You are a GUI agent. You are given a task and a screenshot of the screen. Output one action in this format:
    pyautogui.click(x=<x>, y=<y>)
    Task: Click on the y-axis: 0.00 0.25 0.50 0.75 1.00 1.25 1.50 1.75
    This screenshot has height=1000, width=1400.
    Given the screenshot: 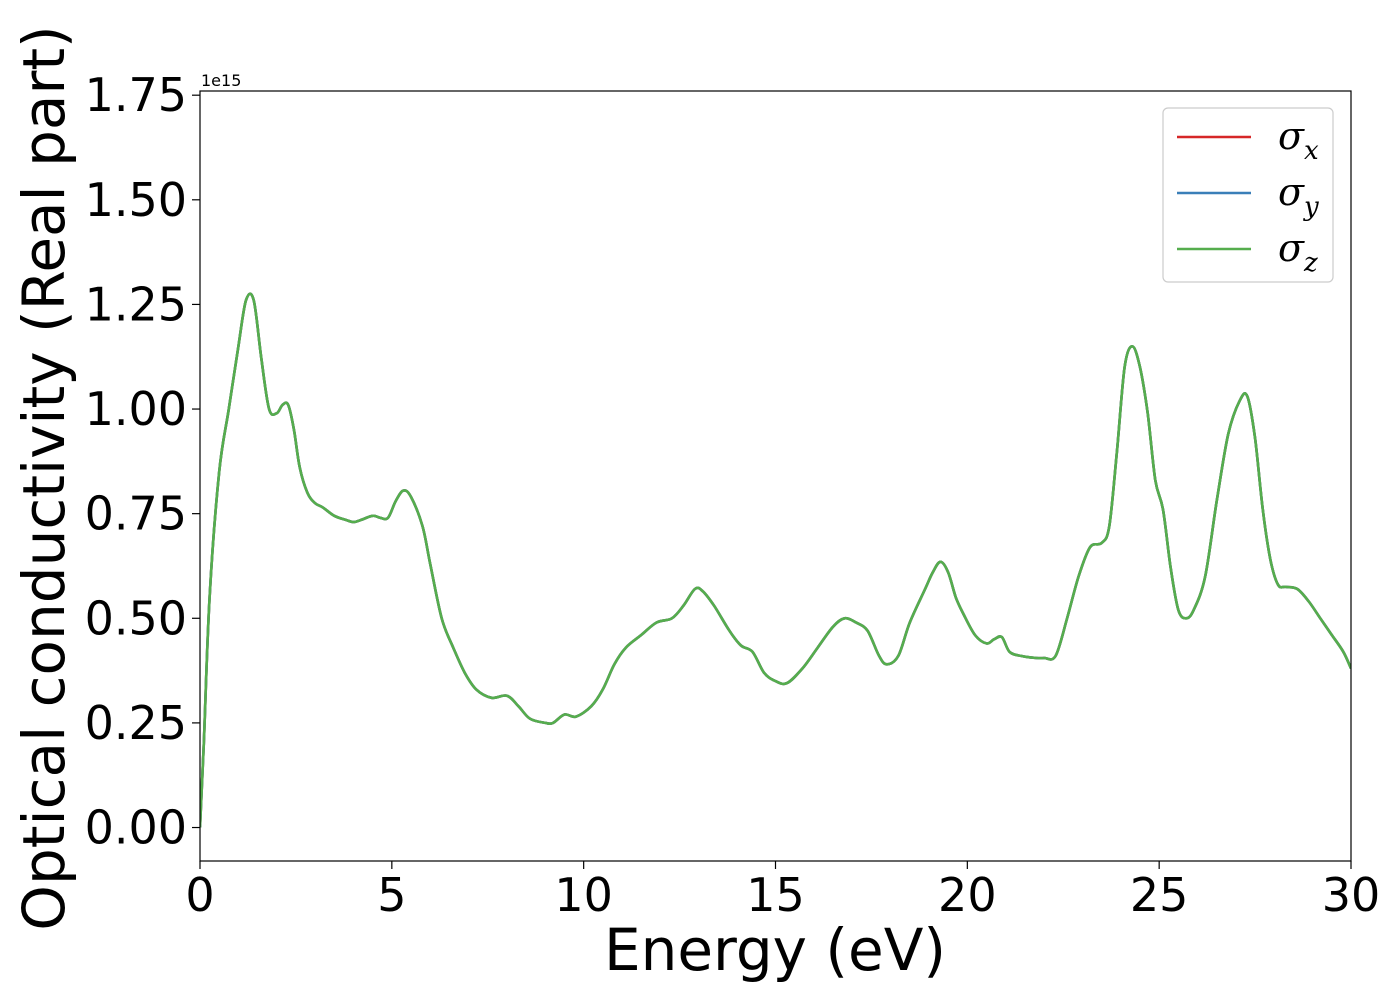 What is the action you would take?
    pyautogui.click(x=142, y=461)
    